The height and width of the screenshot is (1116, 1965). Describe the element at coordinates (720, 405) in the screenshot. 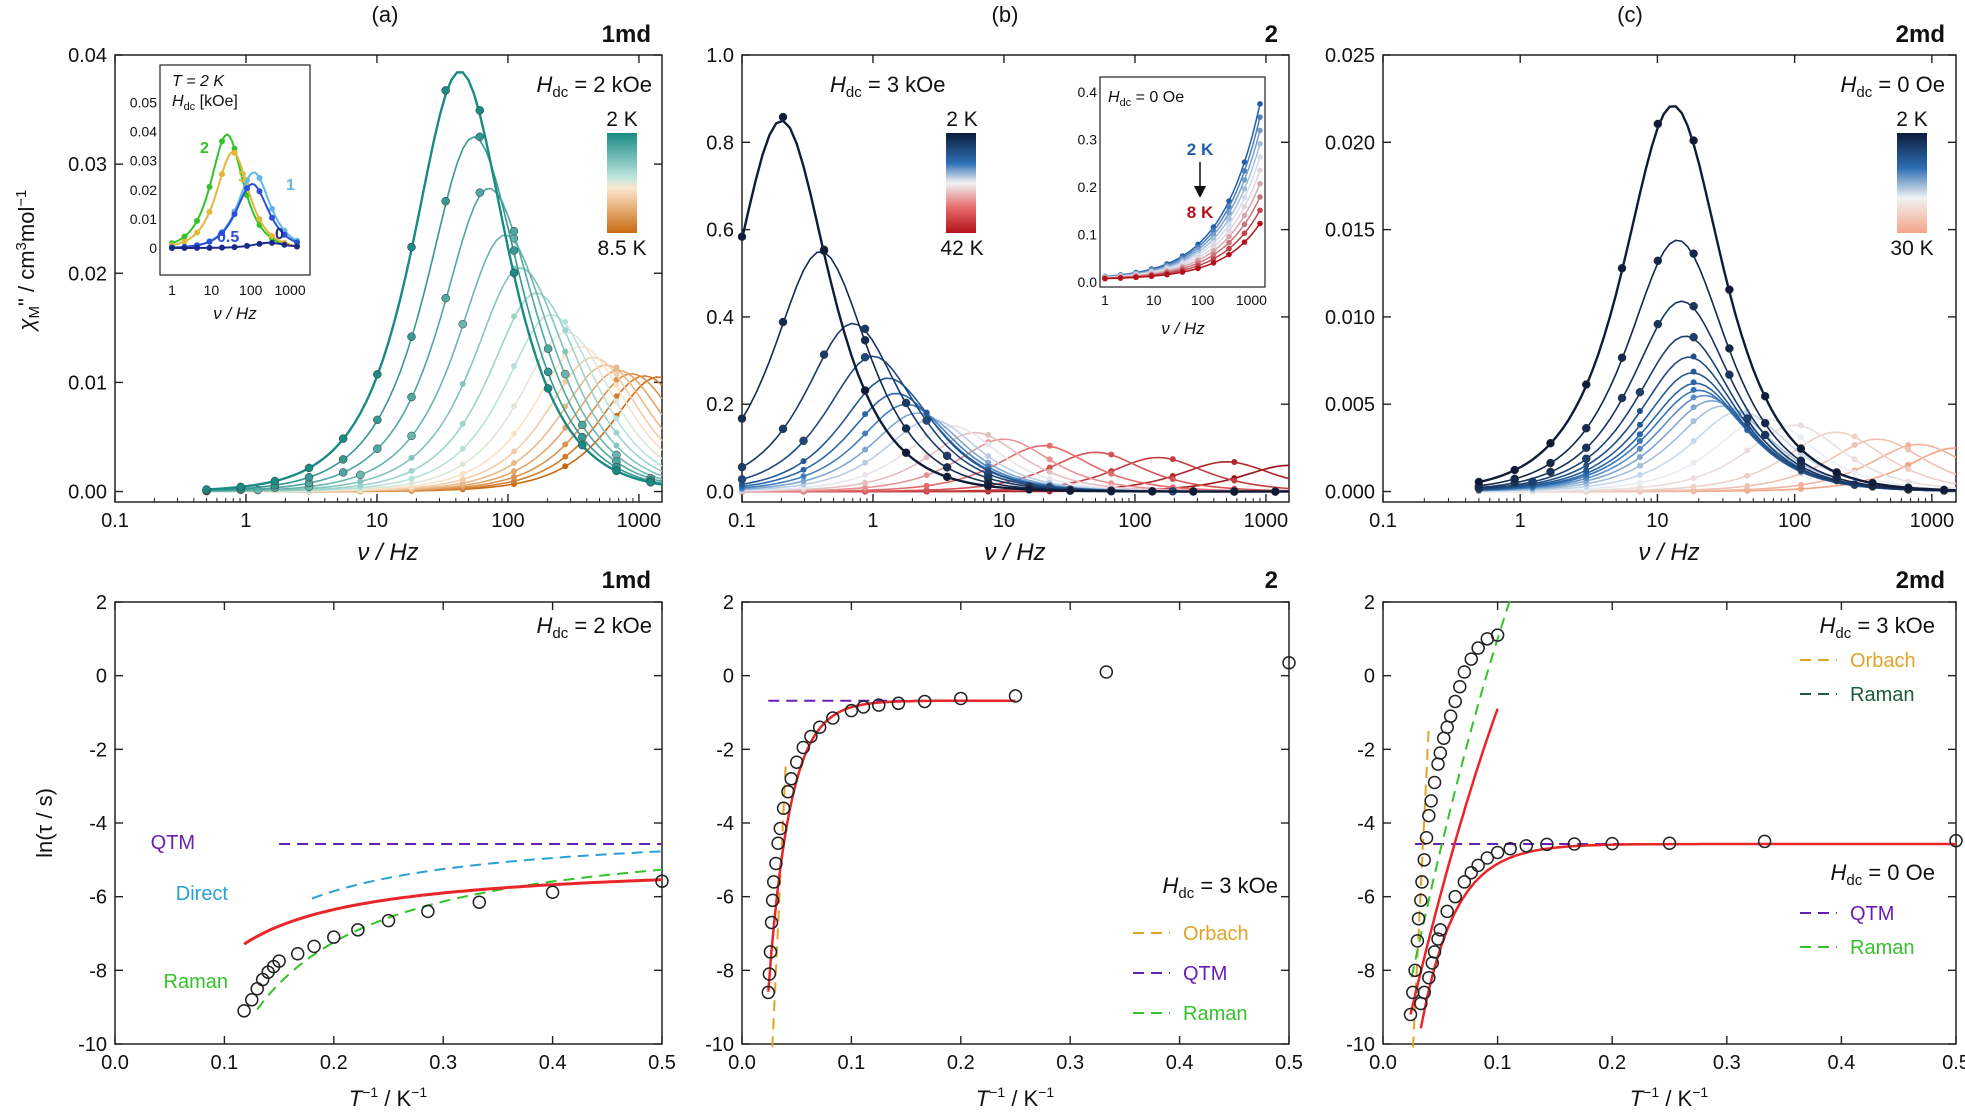

I see `y-tick-label: 0.2` at that location.